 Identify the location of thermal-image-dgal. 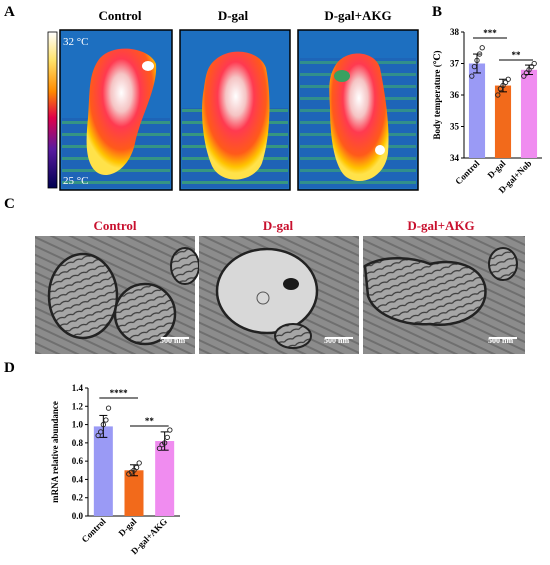
(235, 110).